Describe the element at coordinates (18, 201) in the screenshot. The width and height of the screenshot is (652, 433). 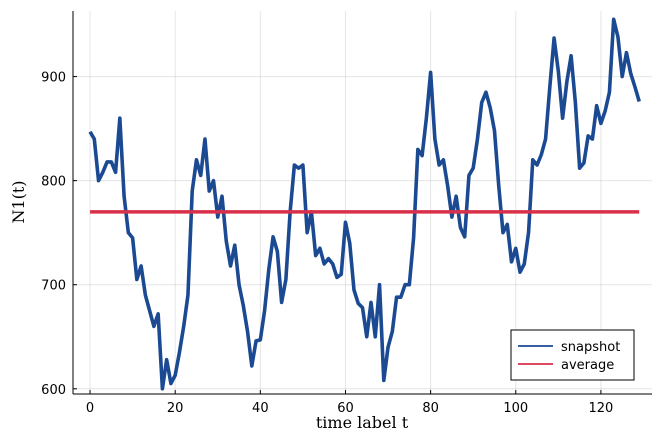
I see `y-axis-label: N1(t)` at that location.